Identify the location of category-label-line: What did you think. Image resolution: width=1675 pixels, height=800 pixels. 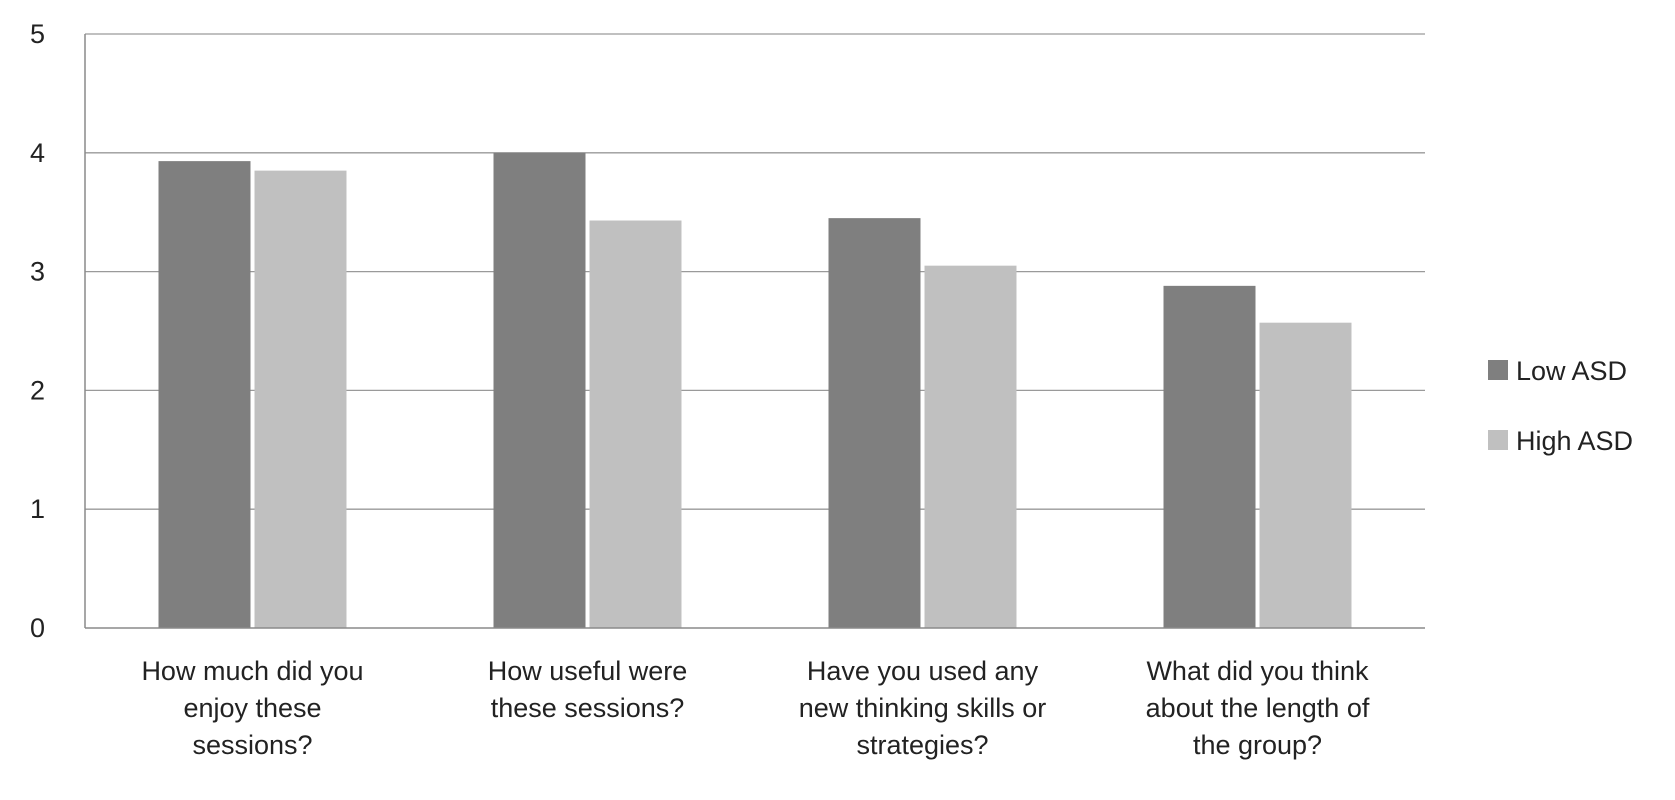
(1257, 671).